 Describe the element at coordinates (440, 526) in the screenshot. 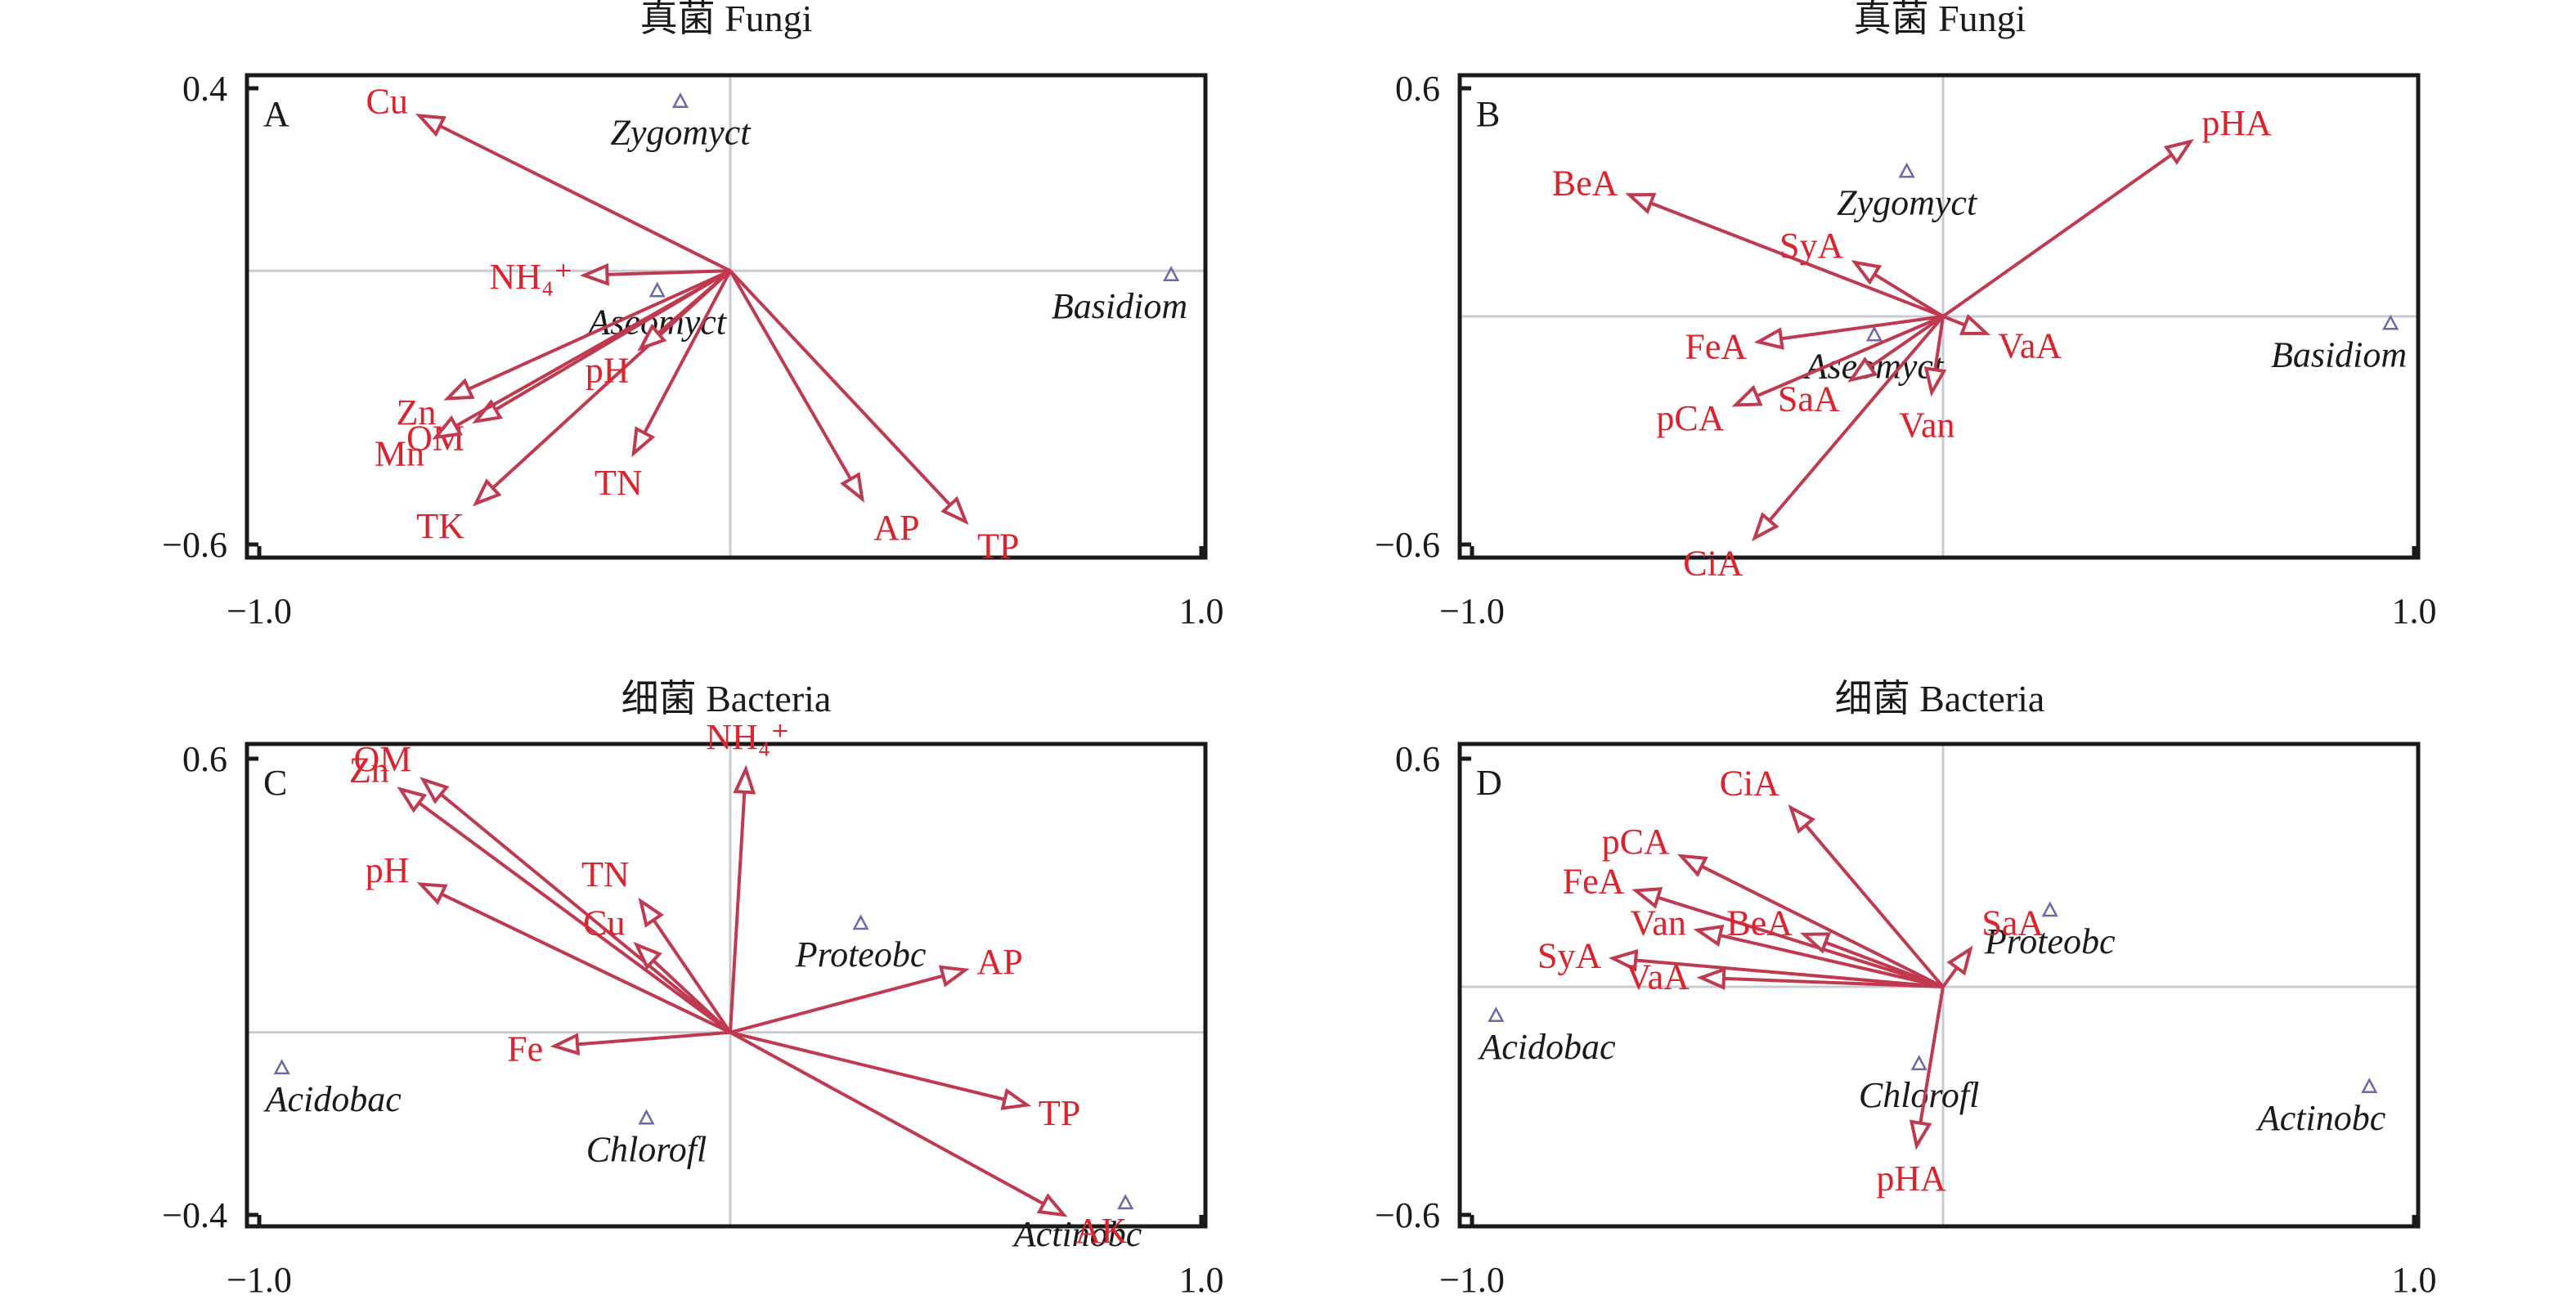

I see `vector-label: TK` at that location.